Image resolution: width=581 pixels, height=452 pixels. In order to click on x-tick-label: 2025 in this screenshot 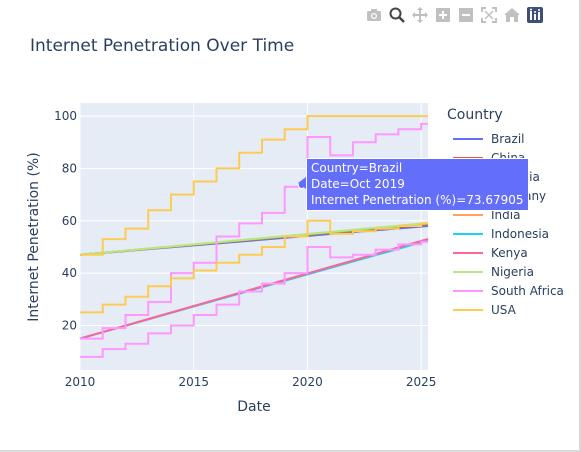, I will do `click(421, 382)`.